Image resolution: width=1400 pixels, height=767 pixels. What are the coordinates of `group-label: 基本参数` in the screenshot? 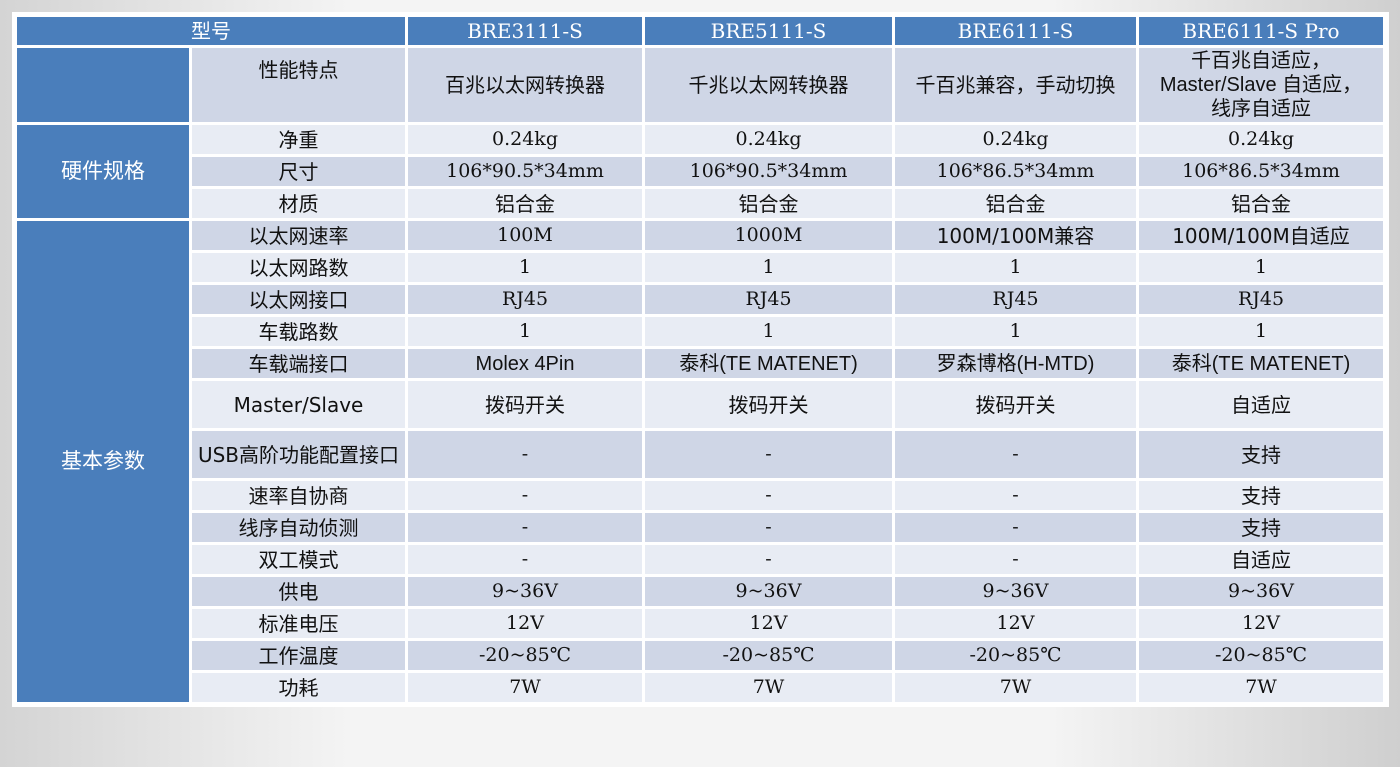 It's located at (103, 461).